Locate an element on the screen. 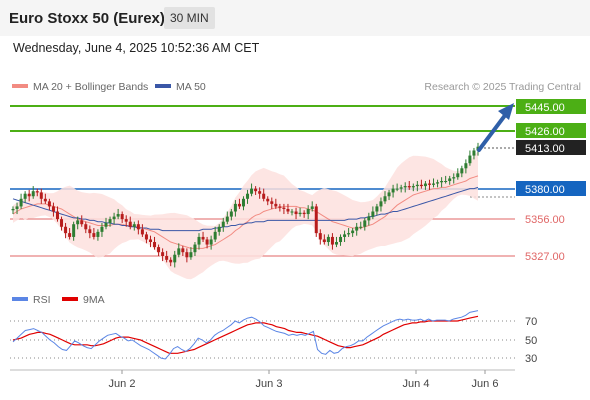 The width and height of the screenshot is (590, 400). s2-label: 5327.00 is located at coordinates (545, 257).